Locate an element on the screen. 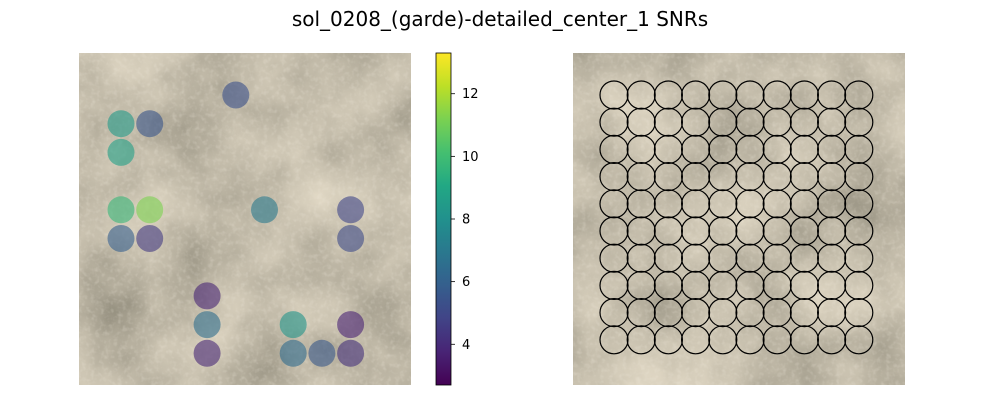  figure-title: sol_0208_(garde)-detailed_center_1 SNRs is located at coordinates (500, 19).